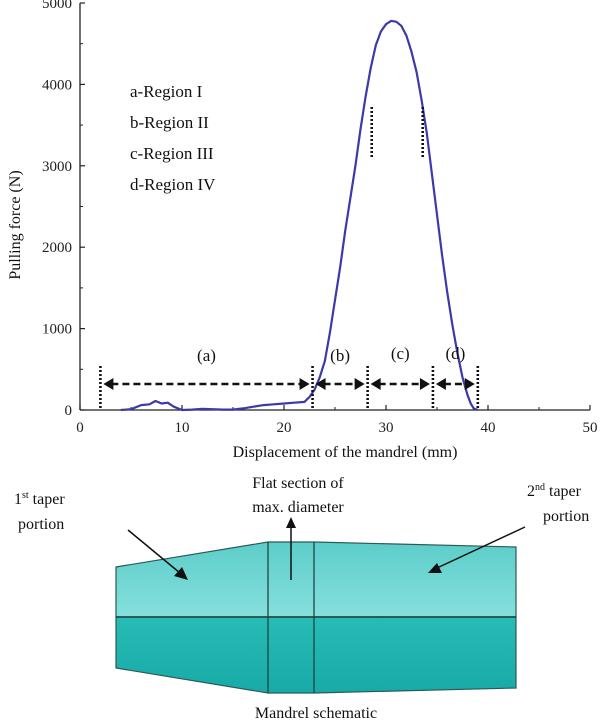  I want to click on y-axis-title: Pulling force (N), so click(15, 224).